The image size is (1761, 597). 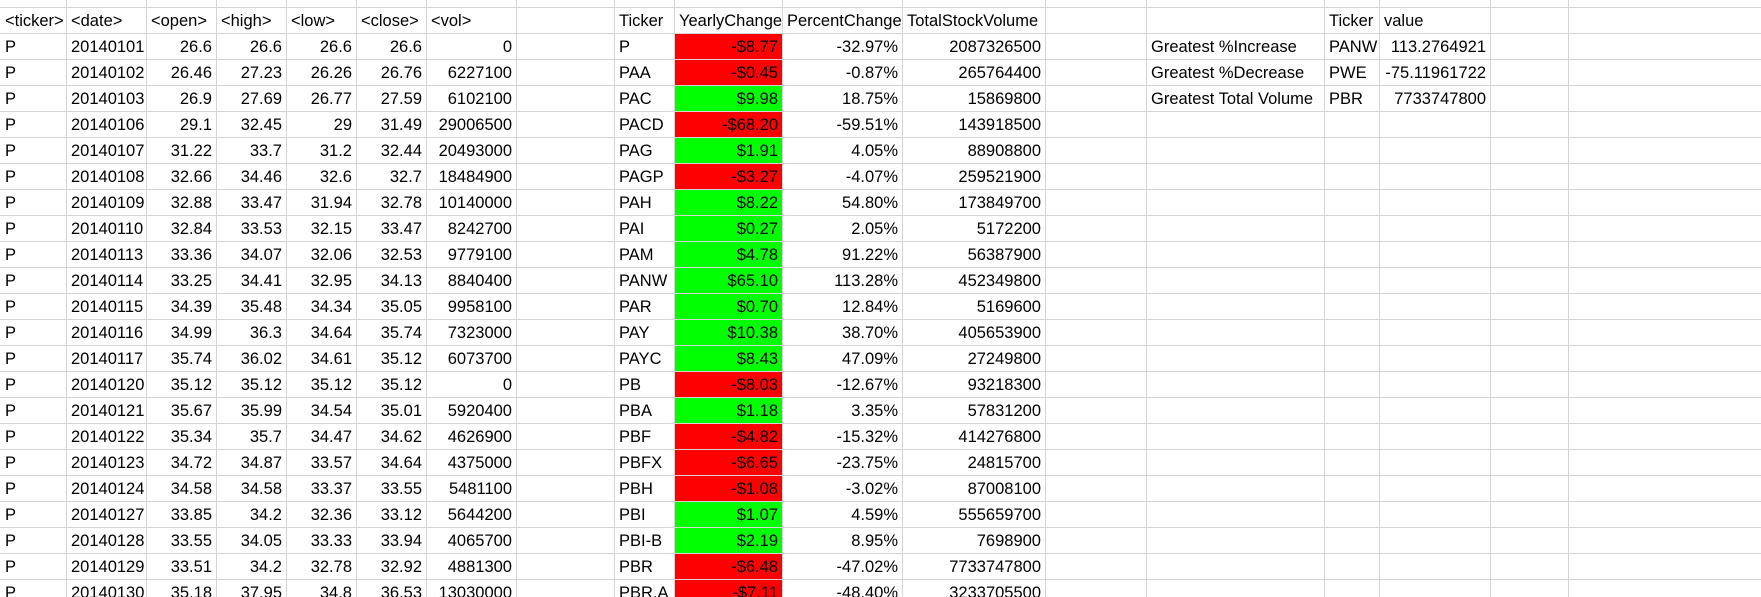 What do you see at coordinates (1438, 47) in the screenshot?
I see `greatest-value-cell: 113.2764921` at bounding box center [1438, 47].